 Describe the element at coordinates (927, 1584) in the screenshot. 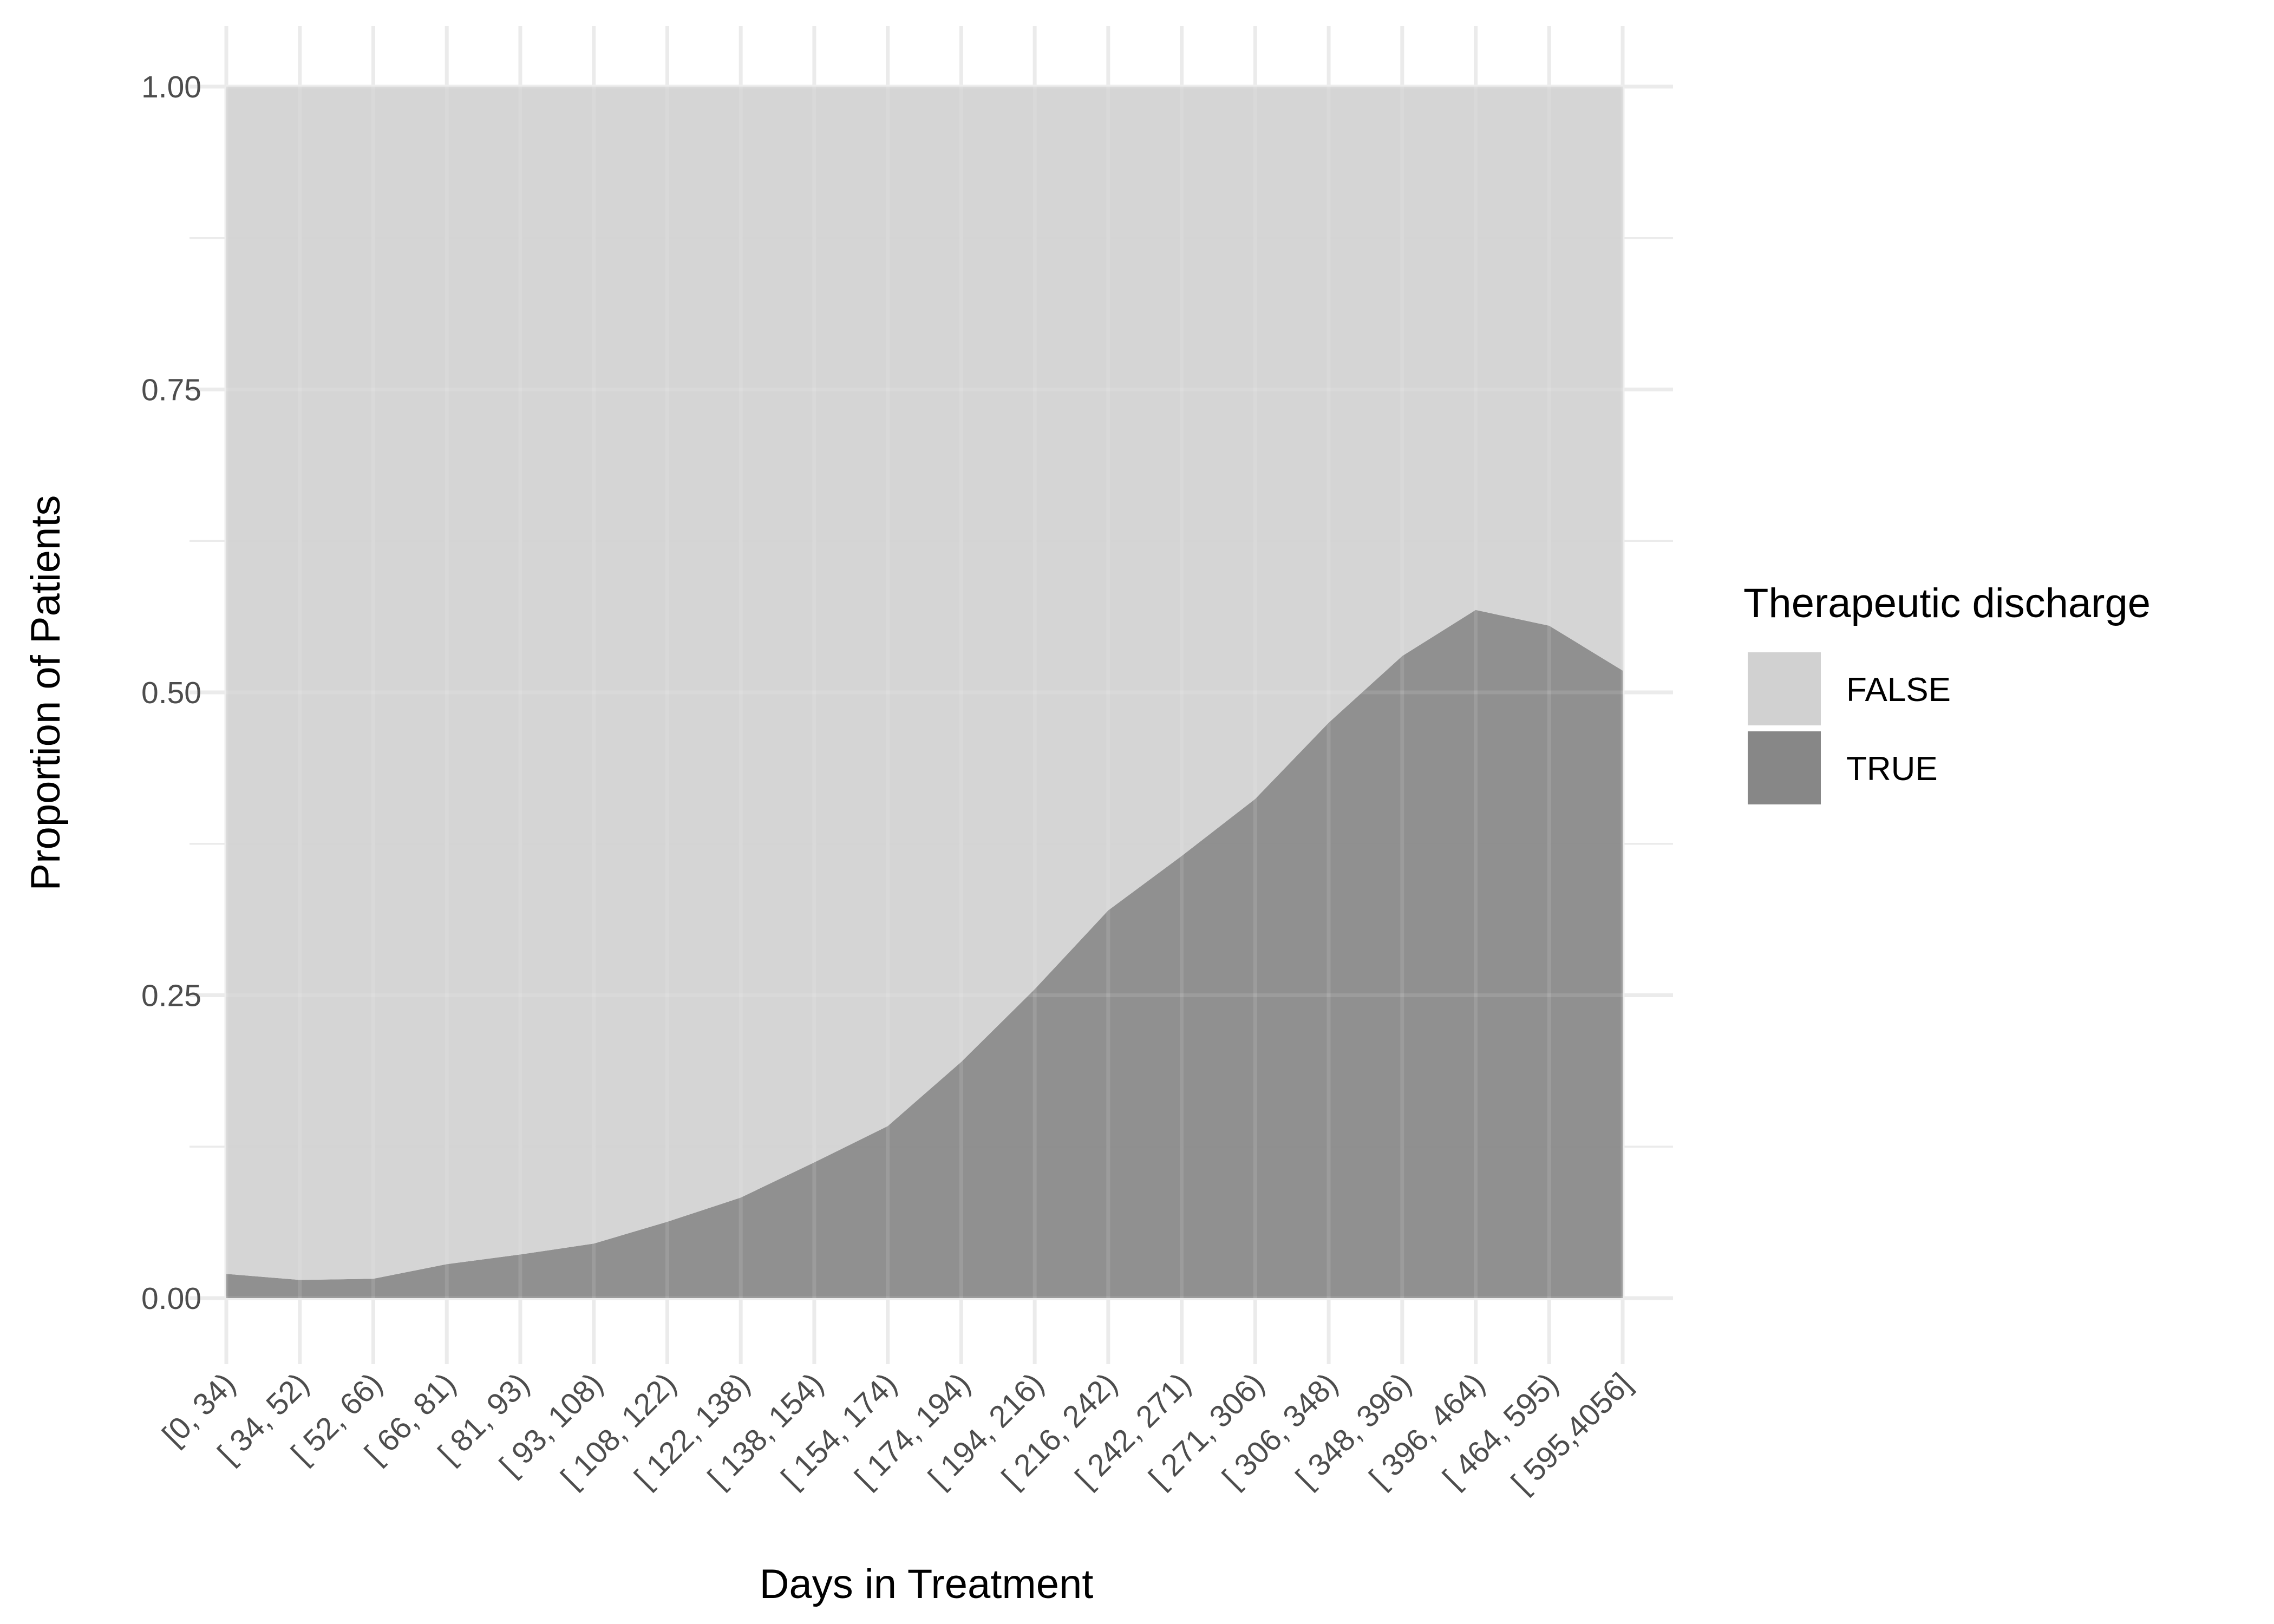

I see `x-axis-title: Days in Treatment` at that location.